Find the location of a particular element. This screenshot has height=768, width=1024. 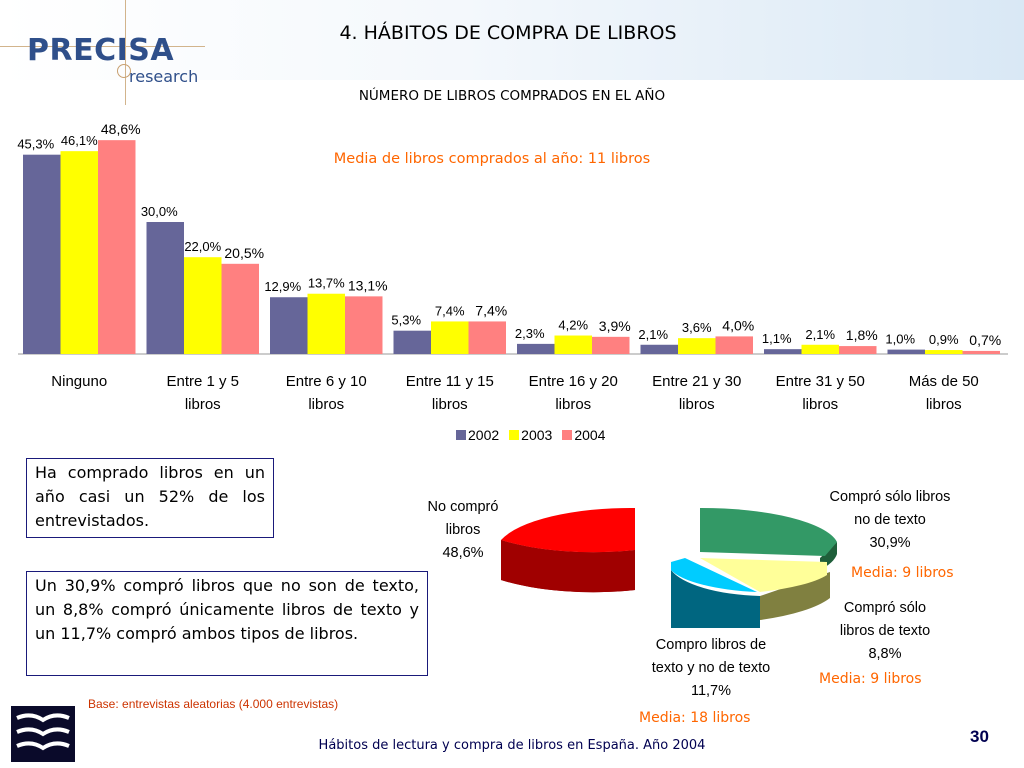

data-label: 45,3% is located at coordinates (35, 144).